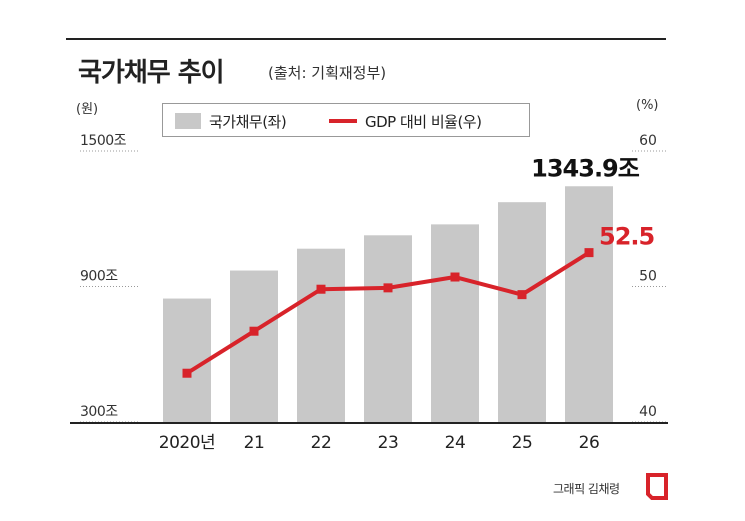 The image size is (745, 521). Describe the element at coordinates (187, 443) in the screenshot. I see `x-tick-label: 2020년` at that location.